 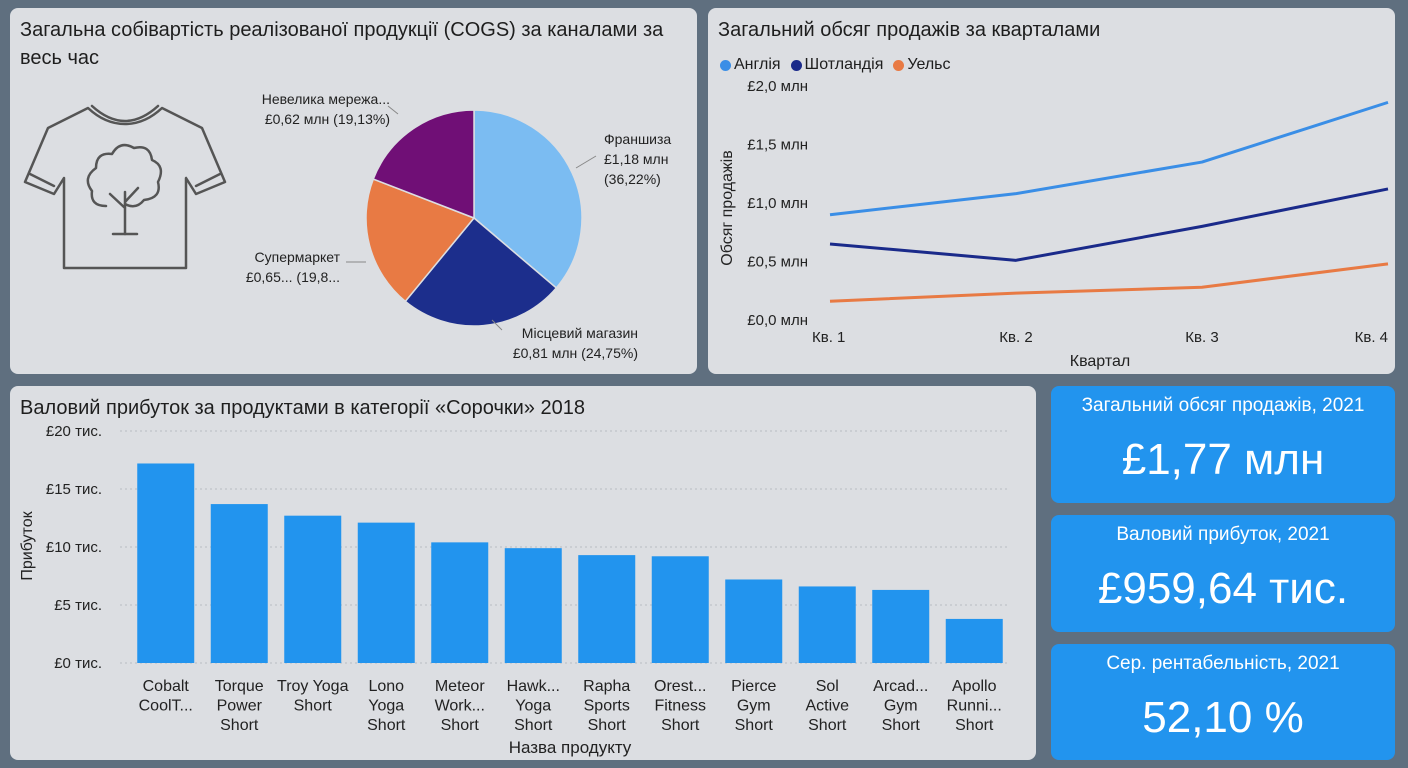 I want to click on bar-x-label-5-line-1: Yoga, so click(x=533, y=706).